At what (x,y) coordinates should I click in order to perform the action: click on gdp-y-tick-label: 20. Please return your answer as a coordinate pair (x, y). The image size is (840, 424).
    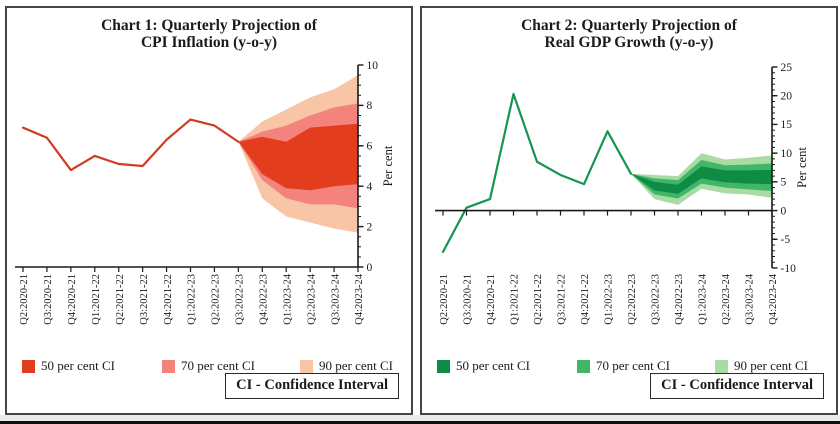
    Looking at the image, I should click on (787, 97).